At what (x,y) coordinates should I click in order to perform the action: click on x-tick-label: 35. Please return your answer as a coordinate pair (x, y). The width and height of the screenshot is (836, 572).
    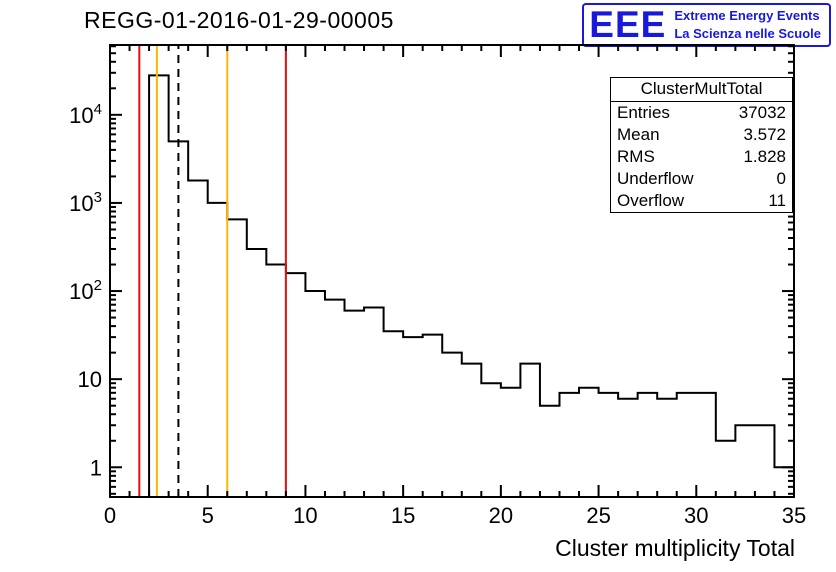
    Looking at the image, I should click on (794, 515).